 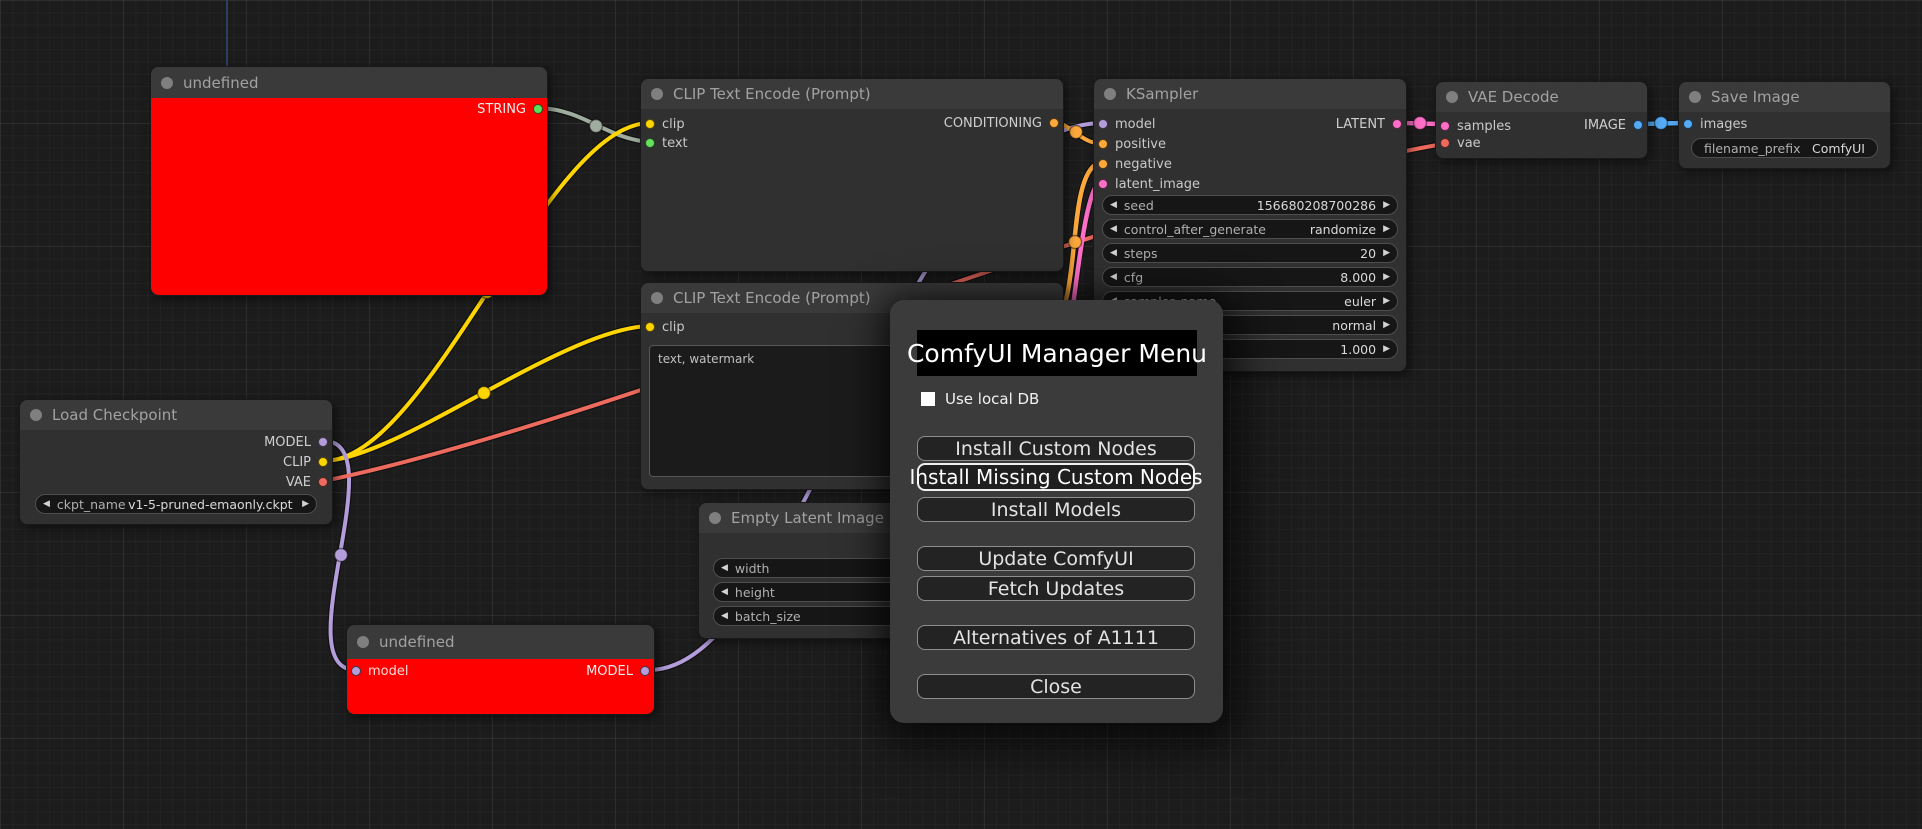 I want to click on node-body-error, so click(x=500, y=686).